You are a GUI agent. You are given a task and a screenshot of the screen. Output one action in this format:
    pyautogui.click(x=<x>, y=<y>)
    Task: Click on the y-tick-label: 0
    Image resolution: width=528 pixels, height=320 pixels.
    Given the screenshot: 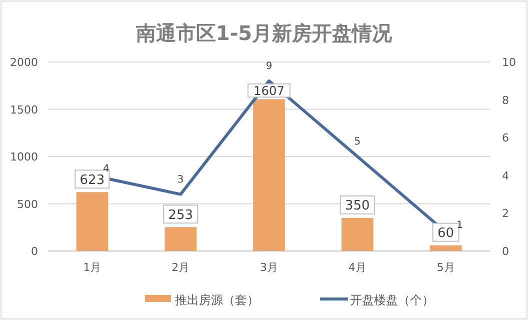 What is the action you would take?
    pyautogui.click(x=34, y=251)
    